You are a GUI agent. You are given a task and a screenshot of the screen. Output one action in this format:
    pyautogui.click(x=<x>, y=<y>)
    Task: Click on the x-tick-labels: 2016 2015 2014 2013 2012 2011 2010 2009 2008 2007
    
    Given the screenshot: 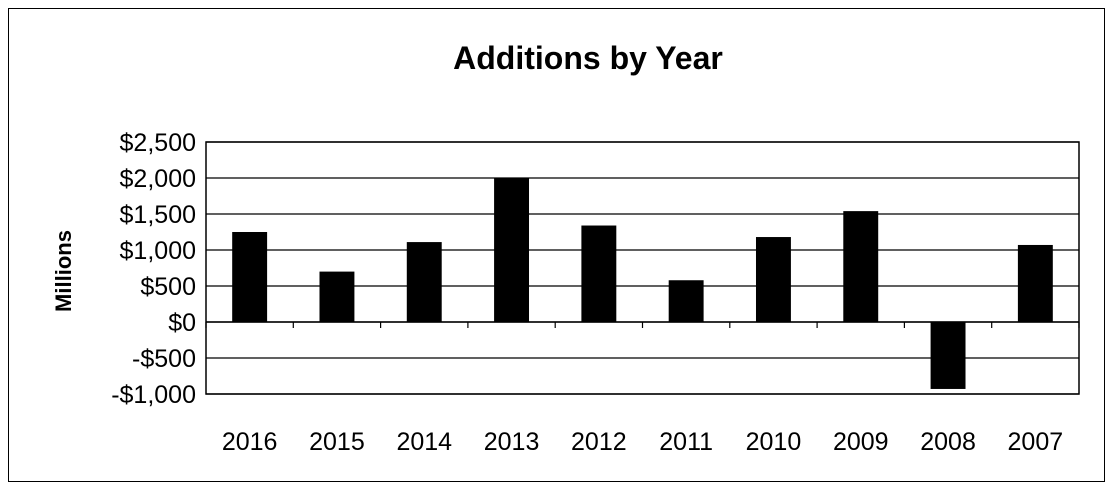 What is the action you would take?
    pyautogui.click(x=642, y=442)
    